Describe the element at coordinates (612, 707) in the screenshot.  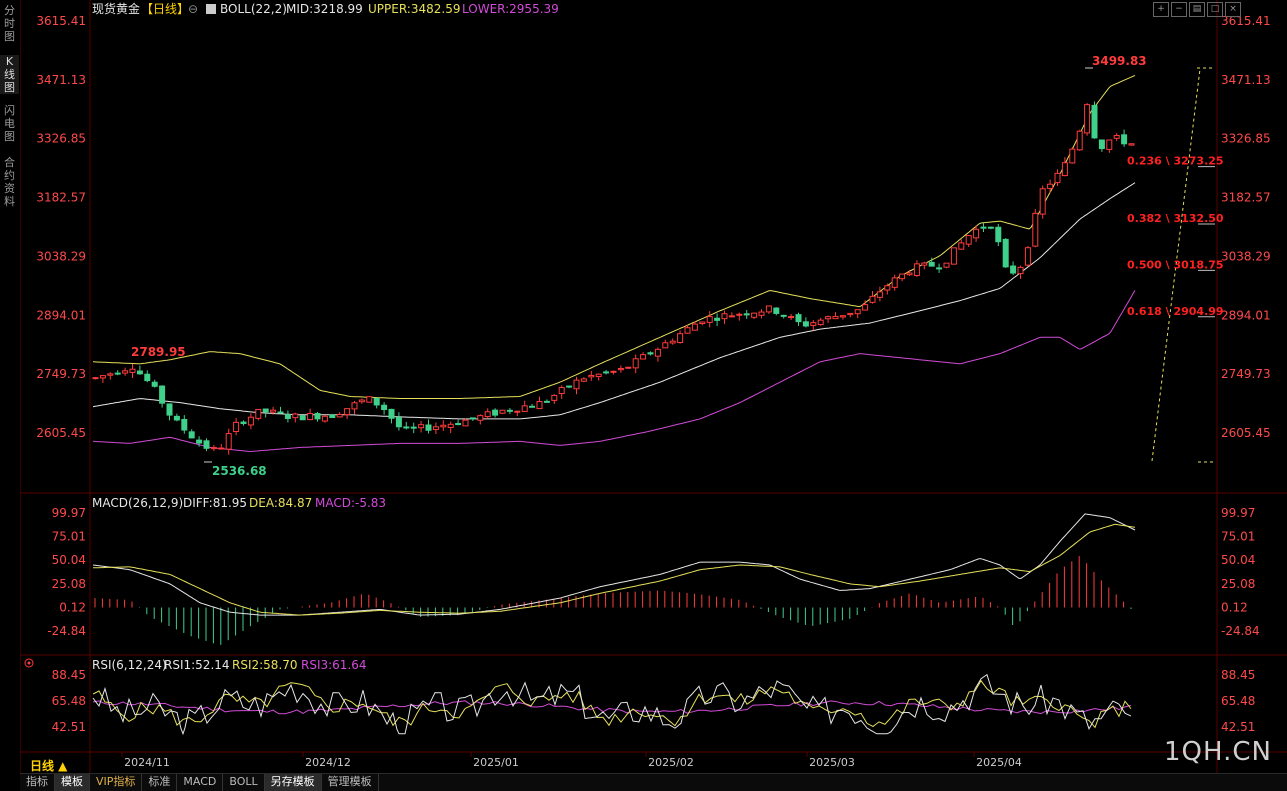
I see `rsi3-line` at that location.